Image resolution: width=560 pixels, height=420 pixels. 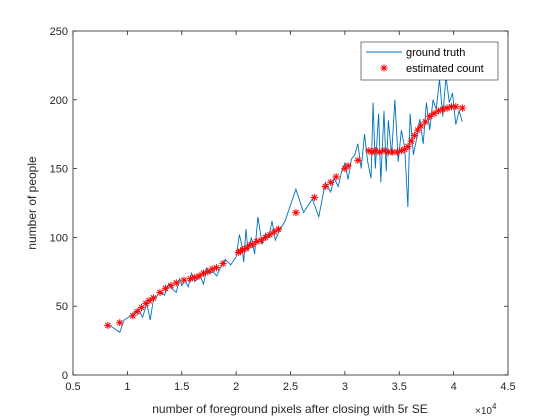 I want to click on x-tick-label: 2, so click(x=236, y=387).